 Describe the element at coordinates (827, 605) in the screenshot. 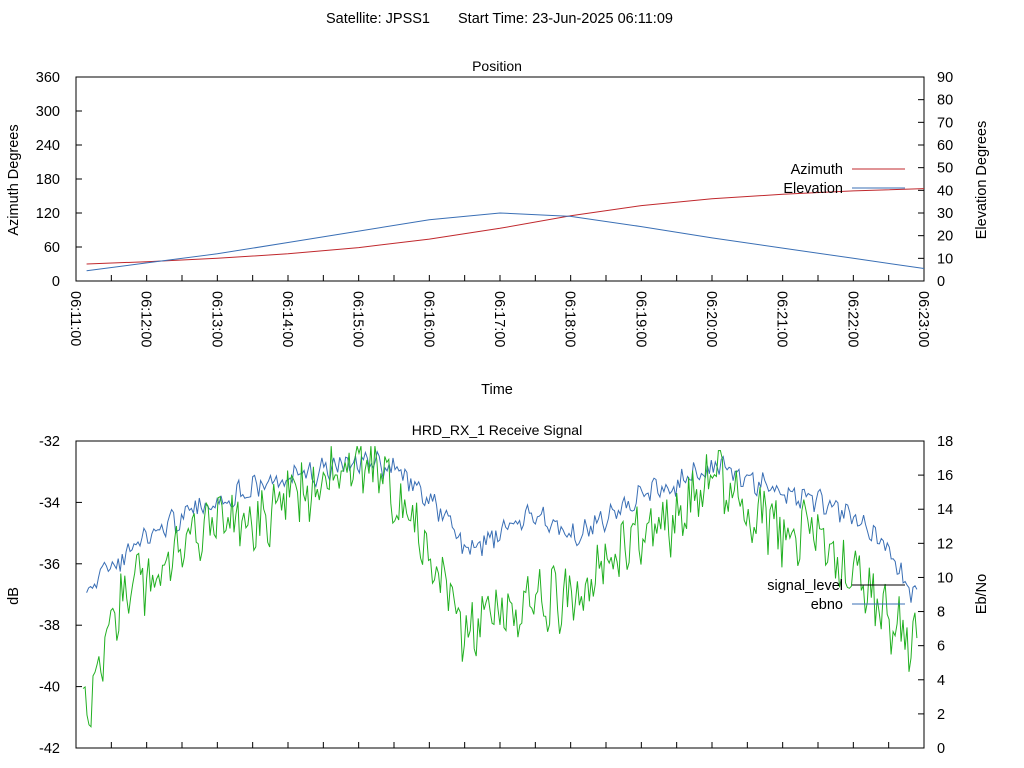

I see `signal-legend-label: ebno` at that location.